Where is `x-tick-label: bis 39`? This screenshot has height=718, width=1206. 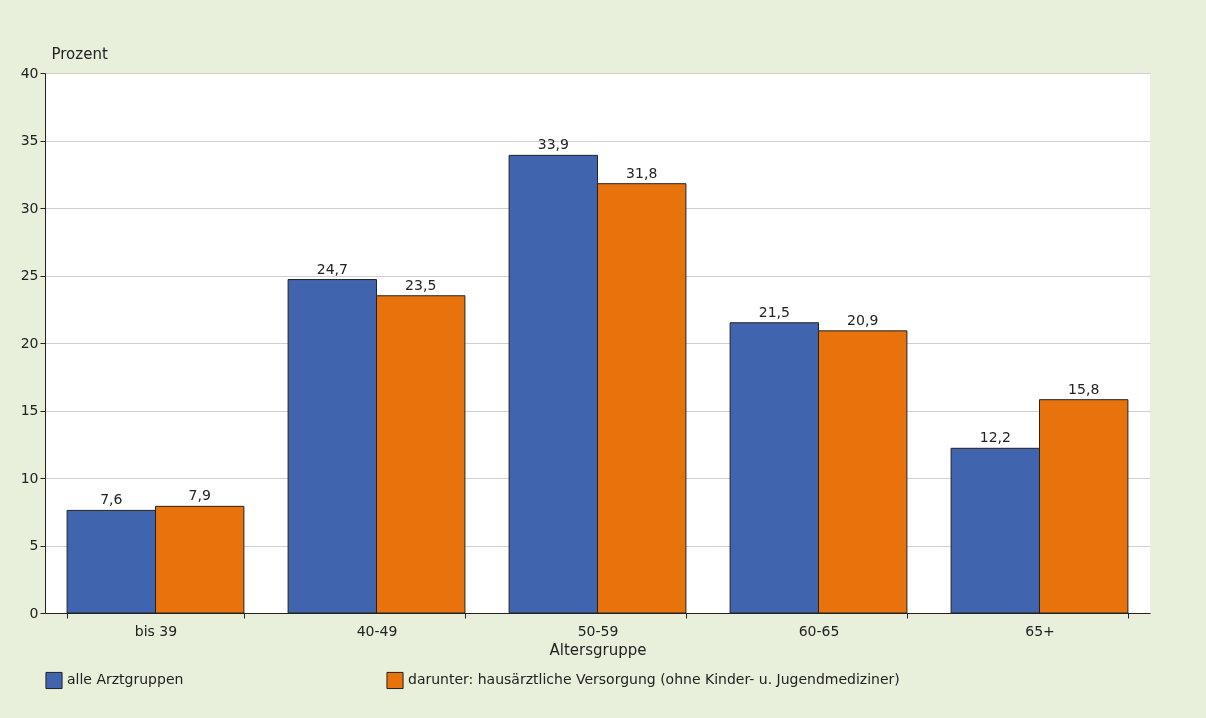
x-tick-label: bis 39 is located at coordinates (156, 630).